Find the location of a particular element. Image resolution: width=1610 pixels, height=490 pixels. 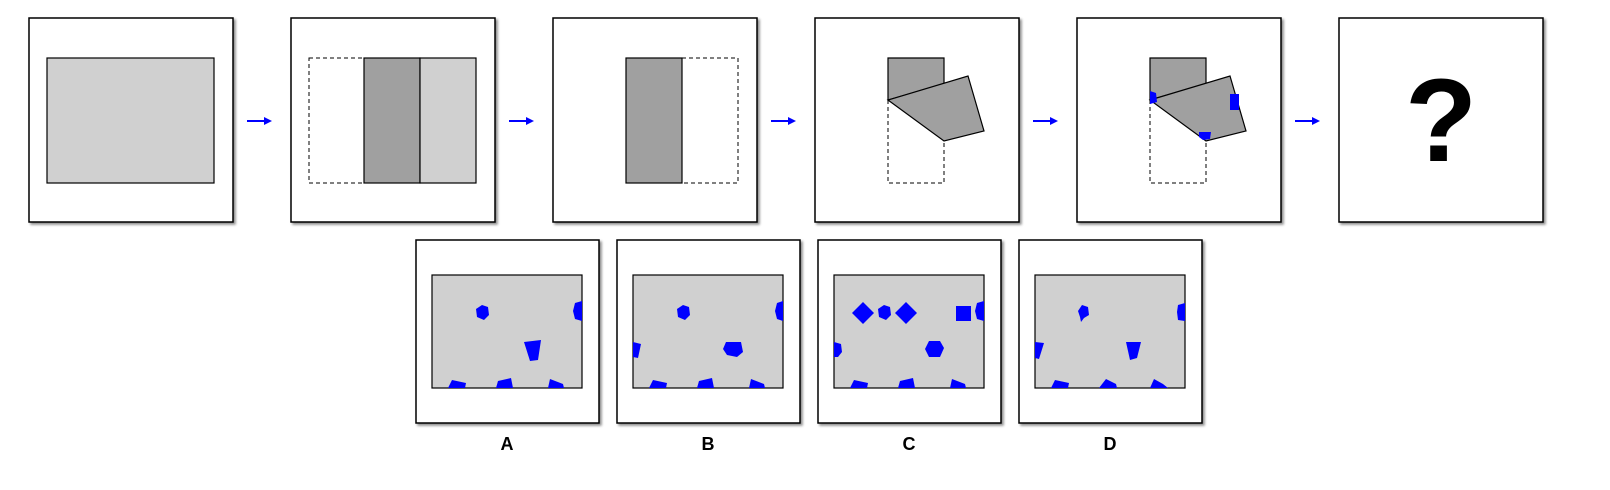

option-a-panel is located at coordinates (507, 331).